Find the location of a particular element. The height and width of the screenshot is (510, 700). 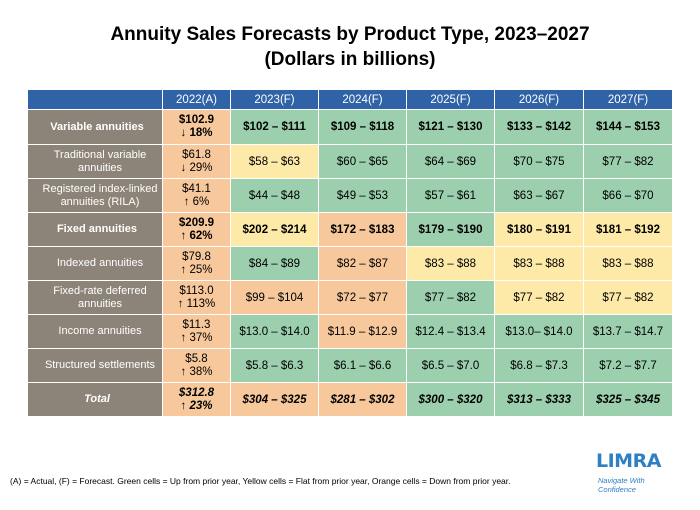

forecast-cell: $6.8 – $7.3 is located at coordinates (539, 365).